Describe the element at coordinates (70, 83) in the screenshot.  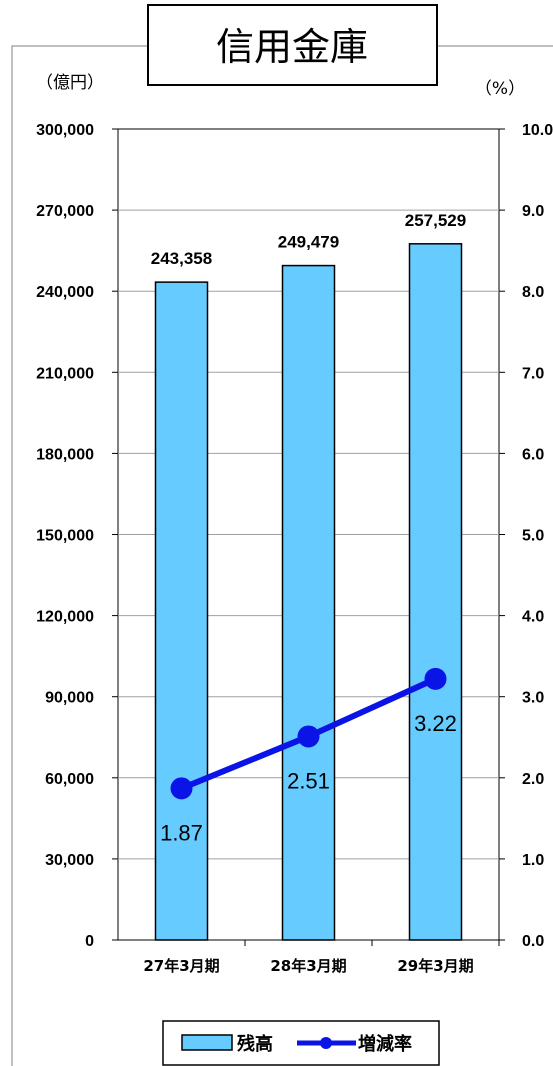
I see `left-axis-unit: （億円）` at that location.